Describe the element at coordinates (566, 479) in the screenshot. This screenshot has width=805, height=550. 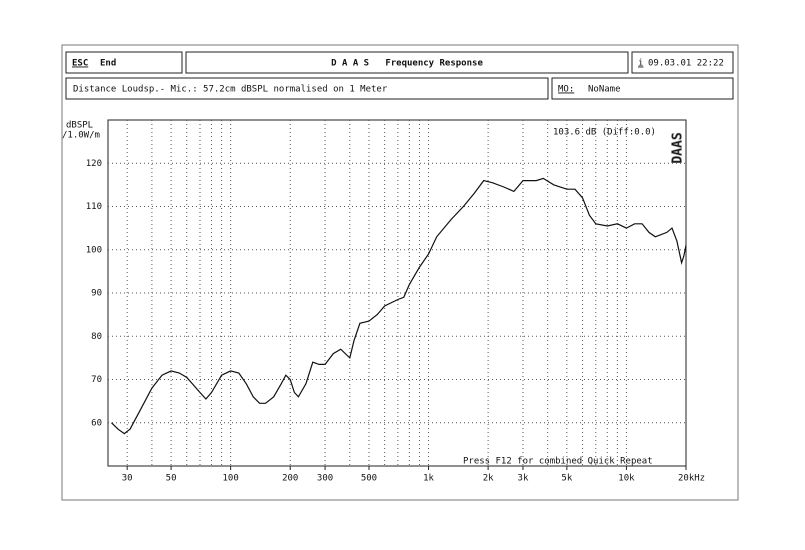
I see `x-tick-label: 5k` at that location.